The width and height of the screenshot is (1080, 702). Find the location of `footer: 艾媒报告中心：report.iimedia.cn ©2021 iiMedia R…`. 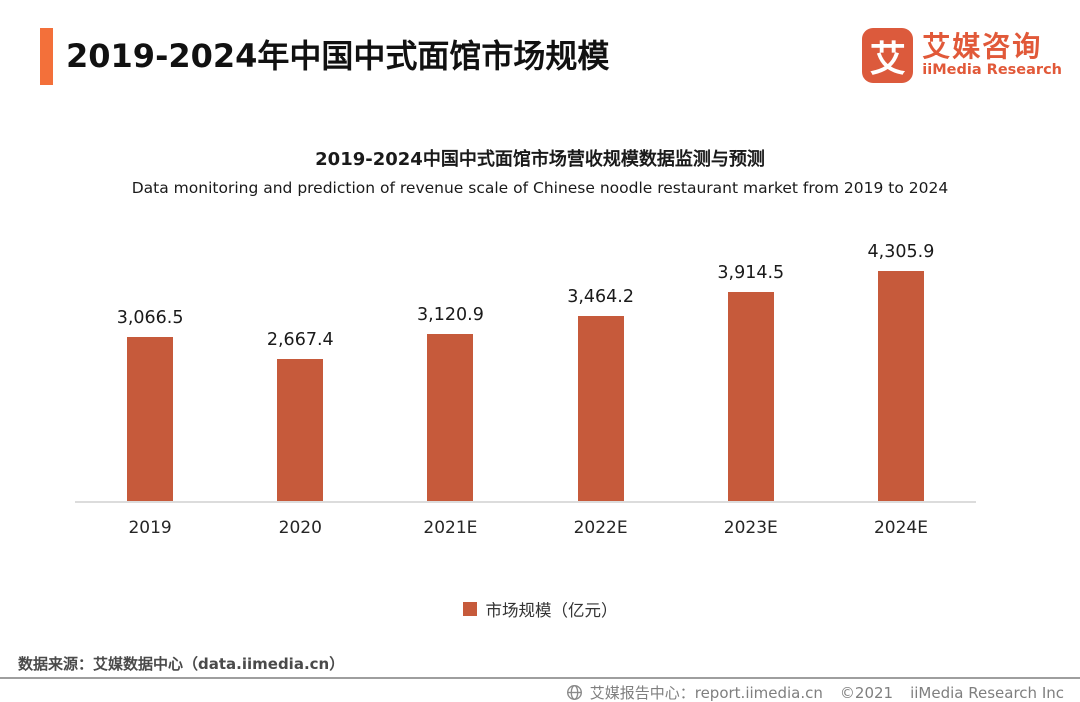

footer: 艾媒报告中心：report.iimedia.cn ©2021 iiMedia R… is located at coordinates (815, 692).